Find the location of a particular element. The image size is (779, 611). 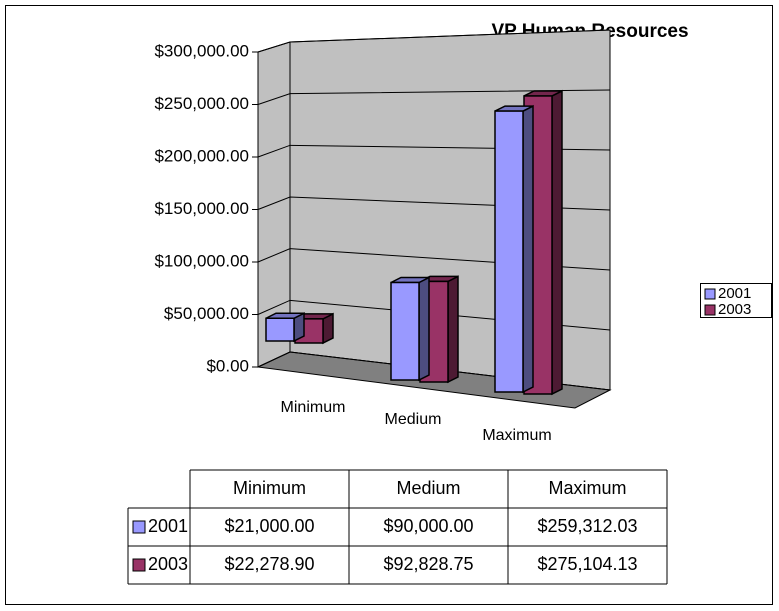

legend-label: 2003 is located at coordinates (734, 309).